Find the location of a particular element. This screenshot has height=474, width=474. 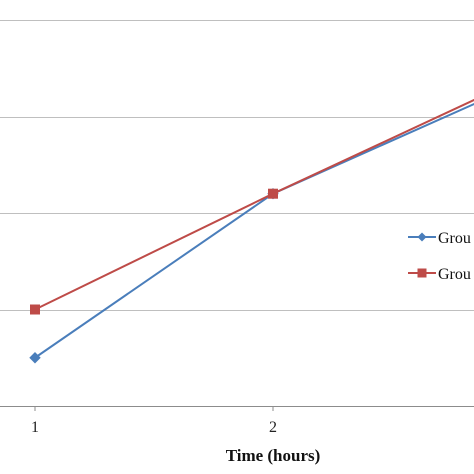

x-tick-label: 2 is located at coordinates (273, 427).